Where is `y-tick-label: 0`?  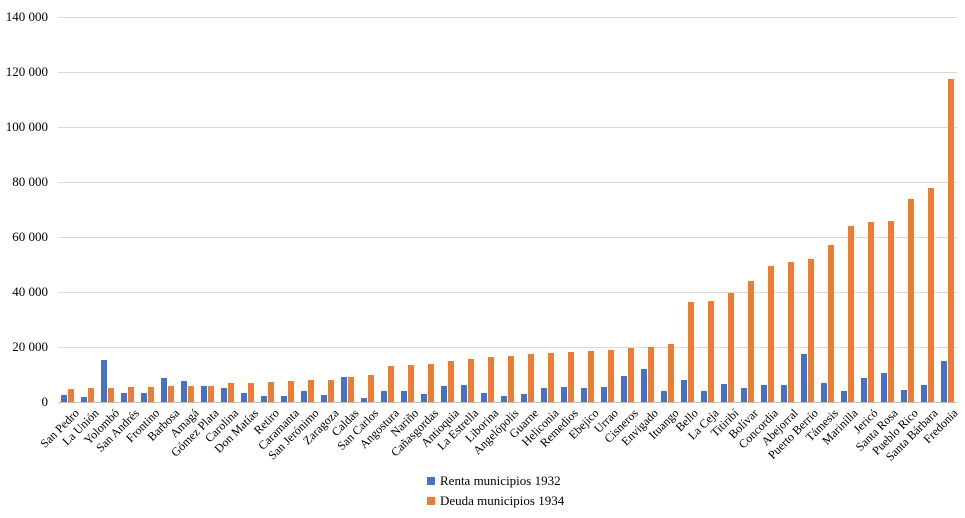 y-tick-label: 0 is located at coordinates (45, 401).